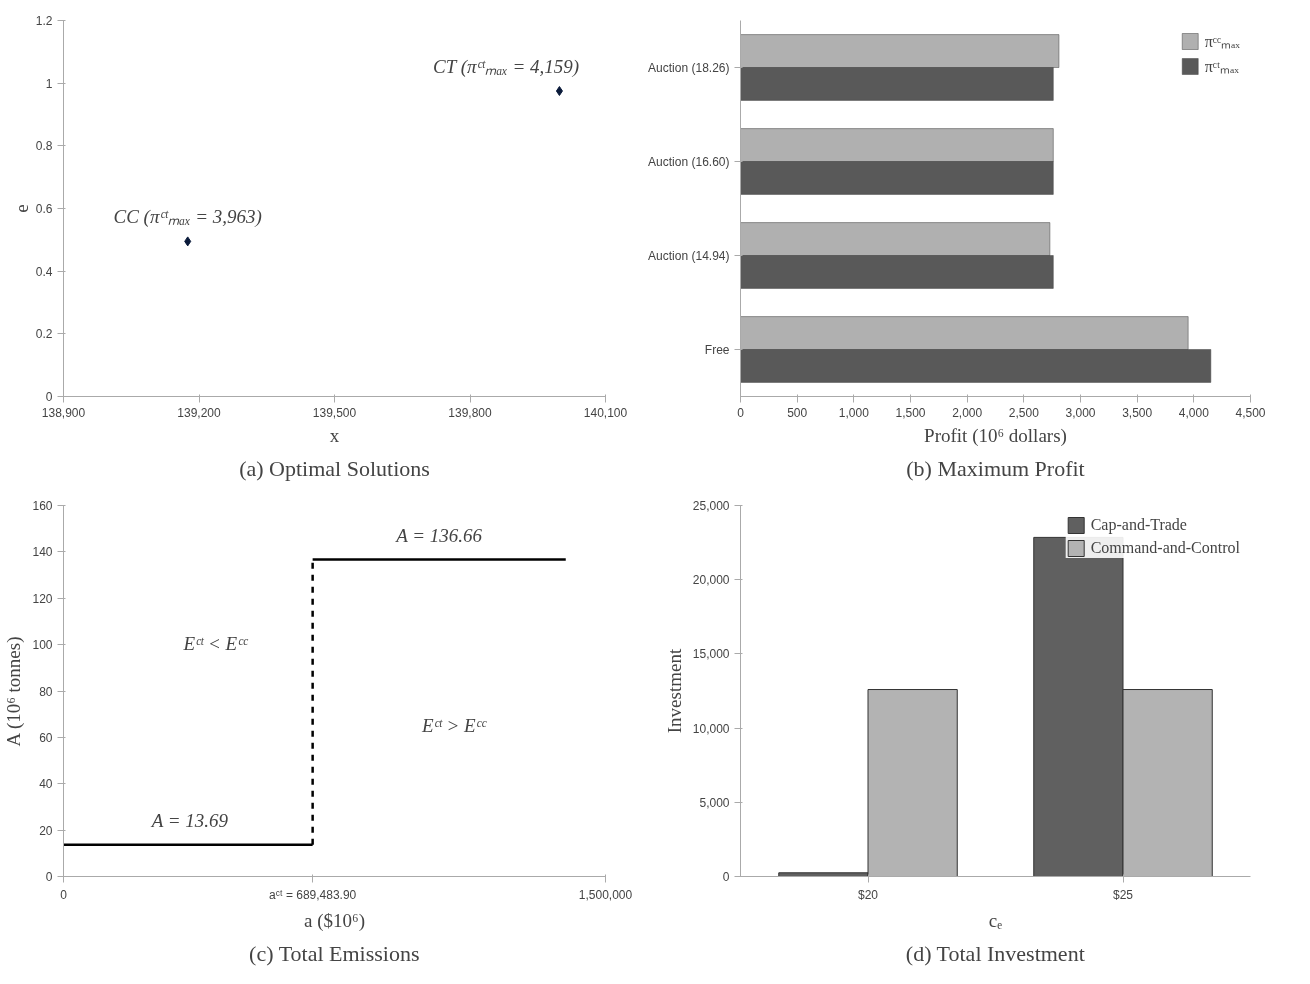 Image resolution: width=1310 pixels, height=984 pixels. Describe the element at coordinates (199, 412) in the screenshot. I see `x-tick-label: 139,200` at that location.